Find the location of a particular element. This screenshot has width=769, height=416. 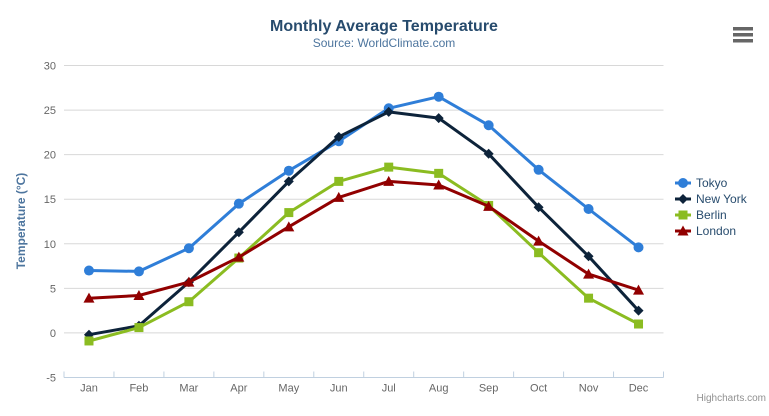

x-tick-label: Sep is located at coordinates (489, 389).